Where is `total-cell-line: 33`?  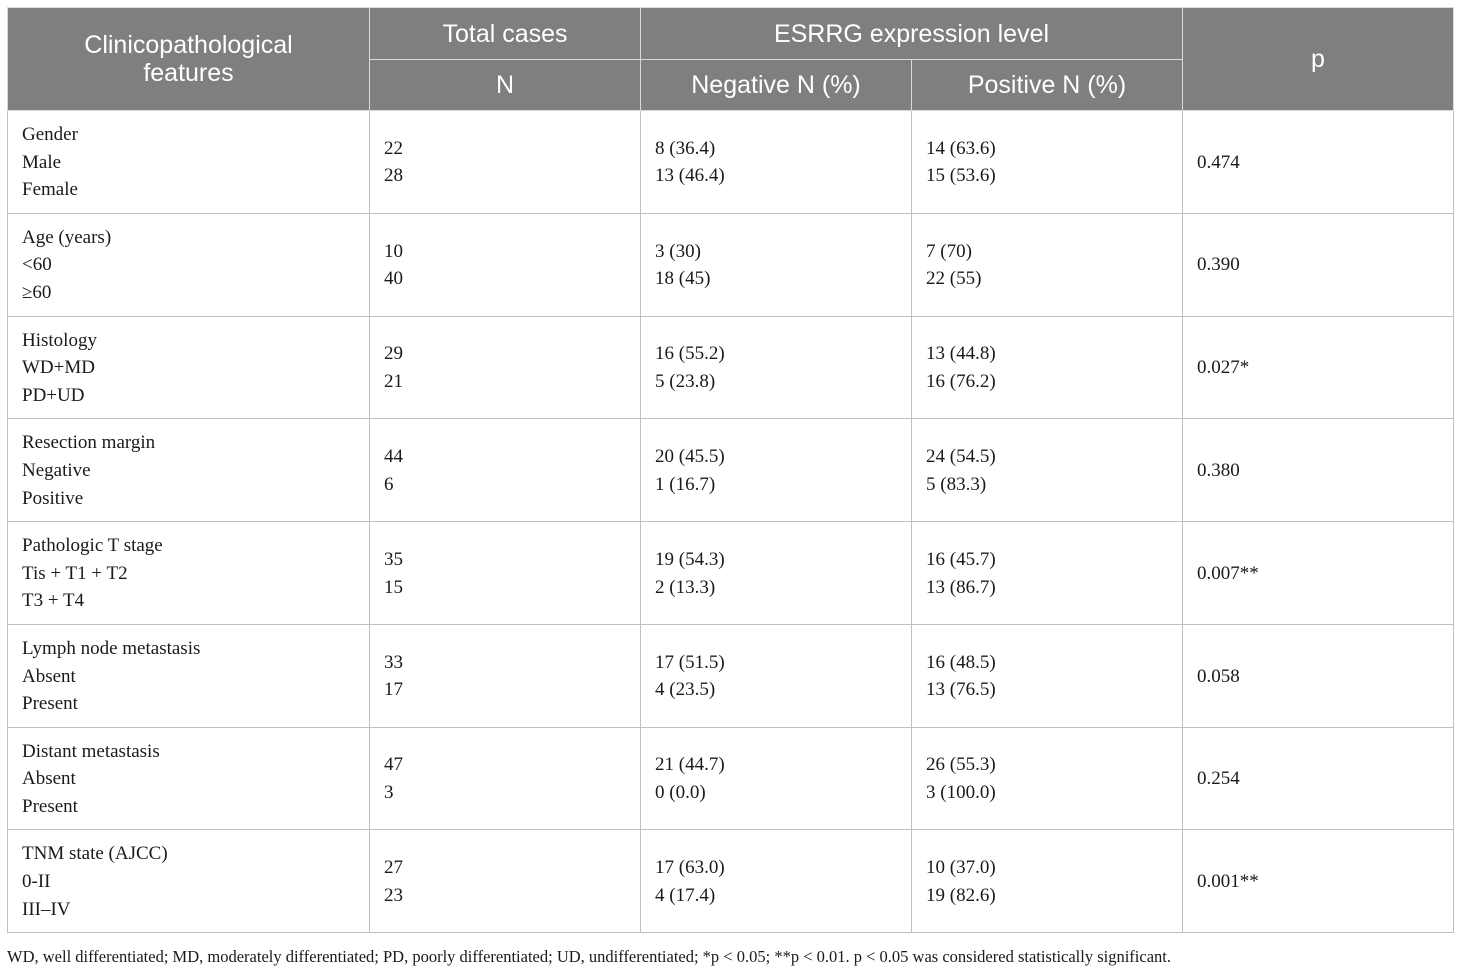
total-cell-line: 33 is located at coordinates (393, 662).